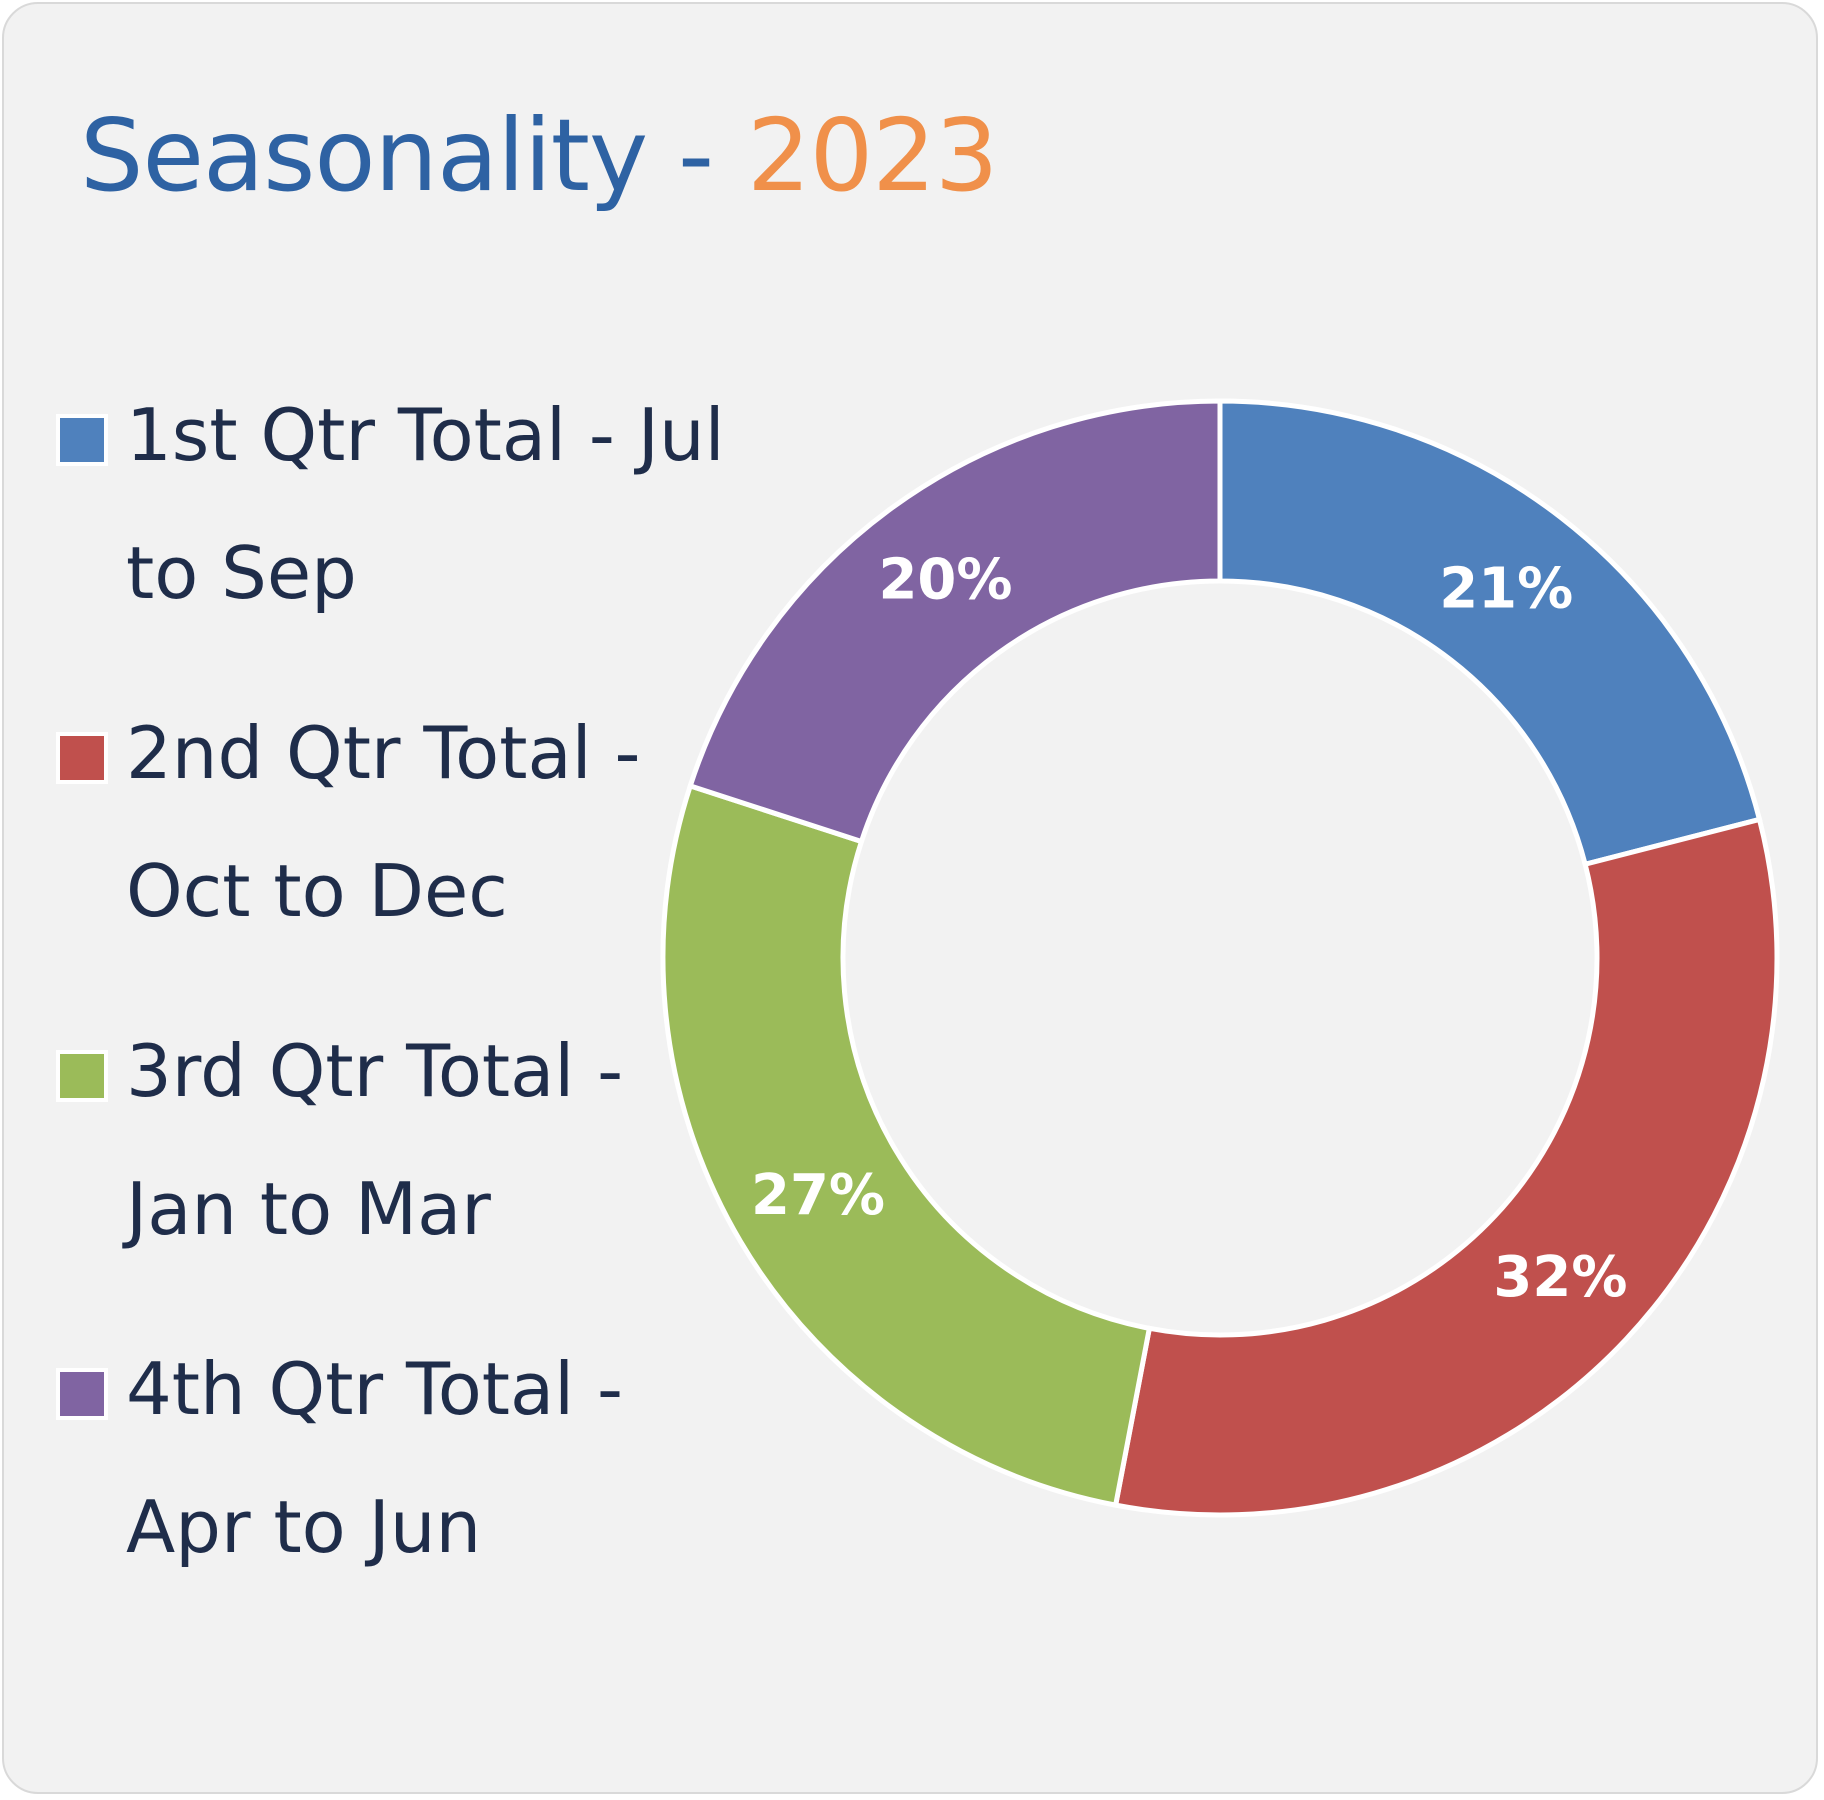 The height and width of the screenshot is (1800, 1824). What do you see at coordinates (425, 504) in the screenshot?
I see `legend-label-q1: 1st Qtr Total - Jul to Sep` at bounding box center [425, 504].